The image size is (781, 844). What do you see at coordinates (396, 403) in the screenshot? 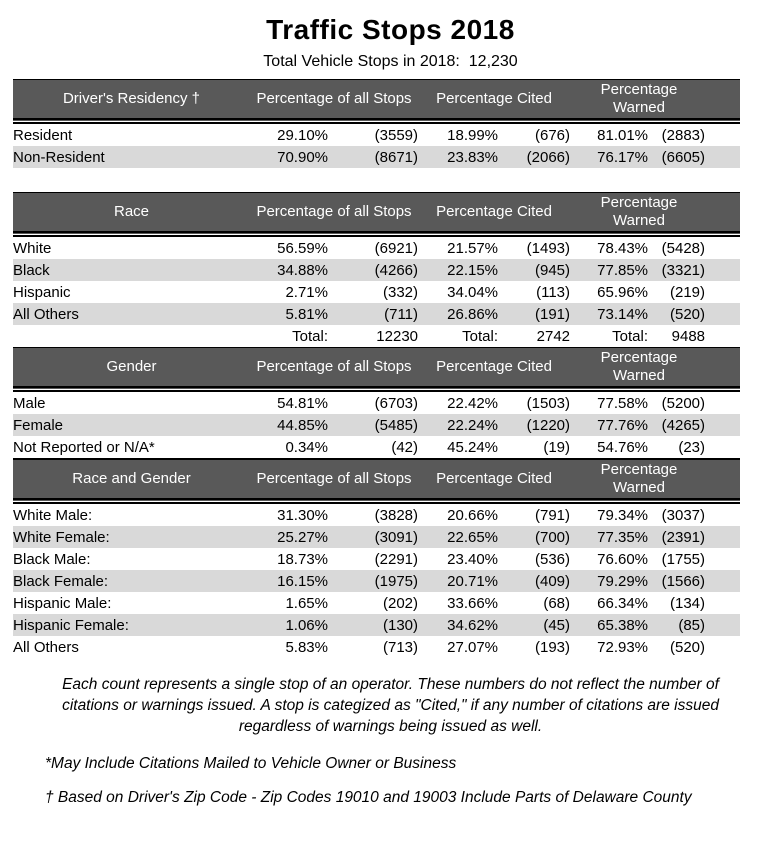
I see `value-cell: (6703)` at bounding box center [396, 403].